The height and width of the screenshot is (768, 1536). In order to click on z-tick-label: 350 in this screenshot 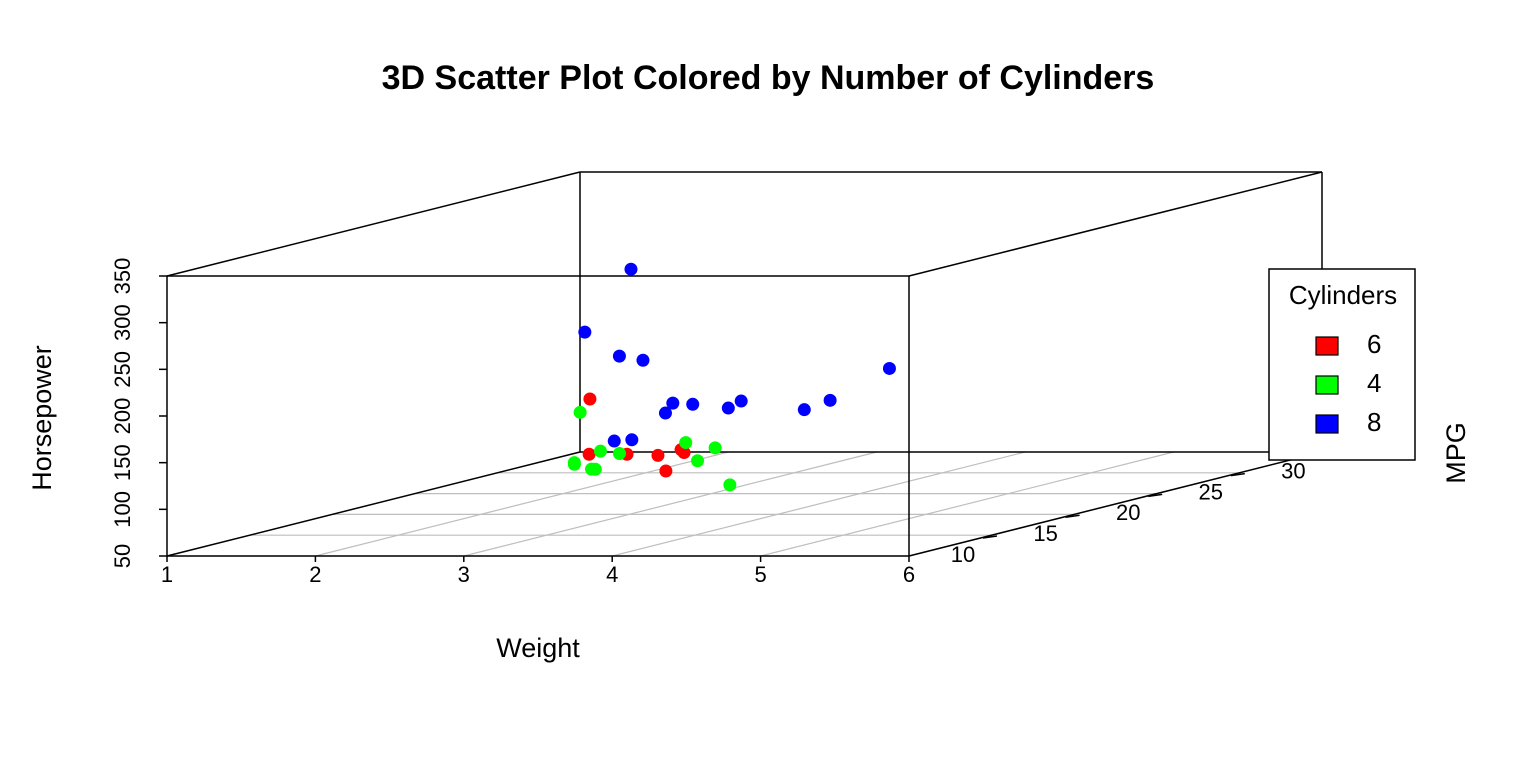, I will do `click(122, 276)`.